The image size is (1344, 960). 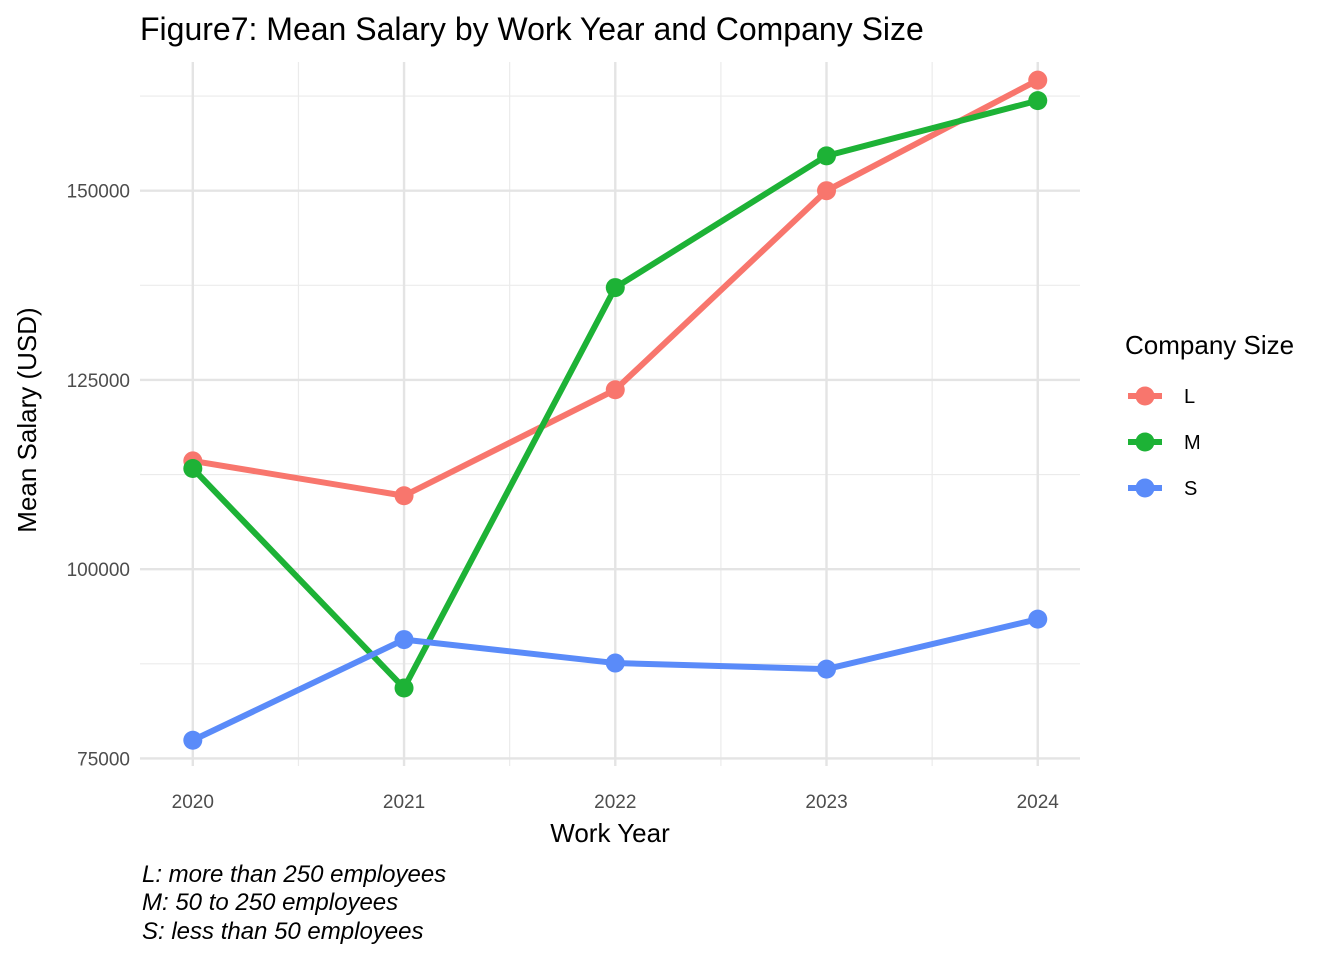 I want to click on y-tick-label: 75000, so click(x=103, y=759).